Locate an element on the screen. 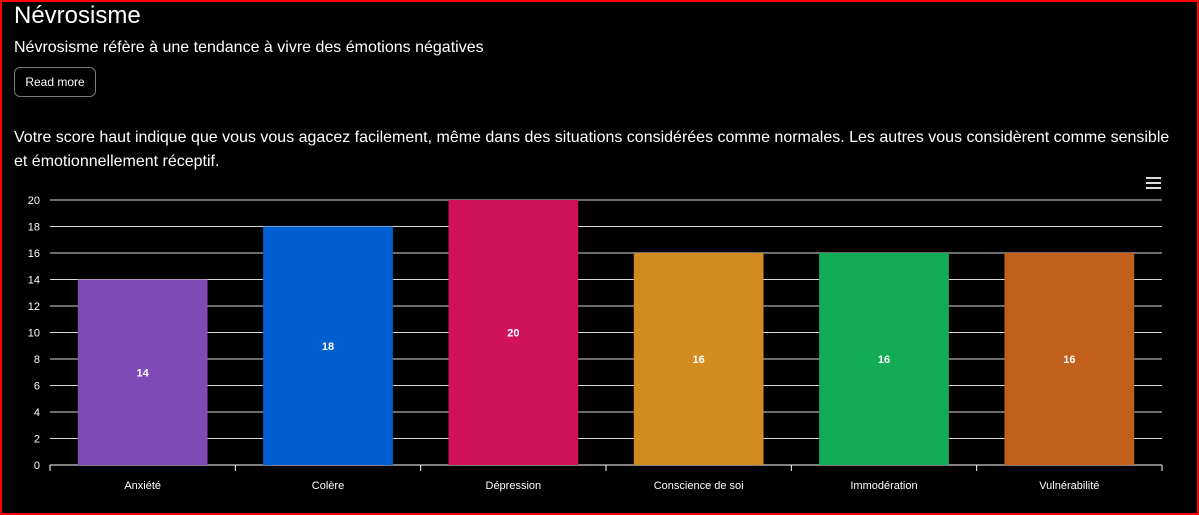 The image size is (1199, 515). bar-Colère is located at coordinates (328, 346).